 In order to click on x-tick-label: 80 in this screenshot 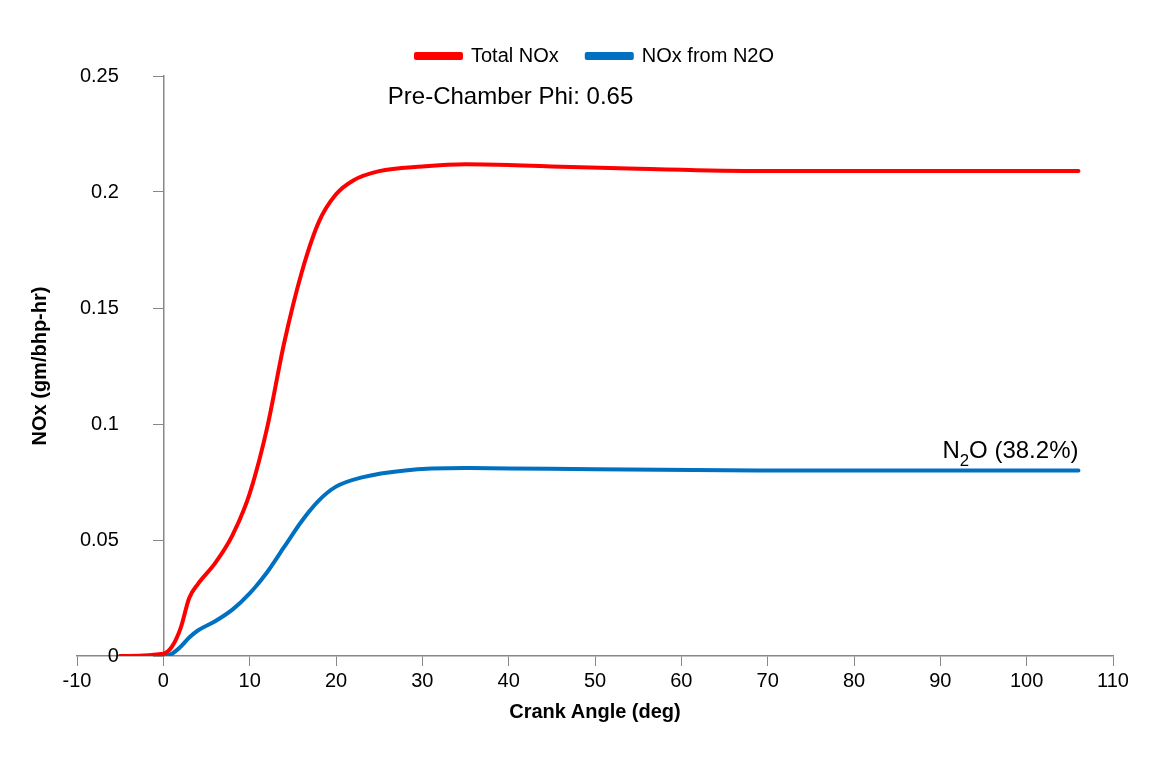, I will do `click(854, 679)`.